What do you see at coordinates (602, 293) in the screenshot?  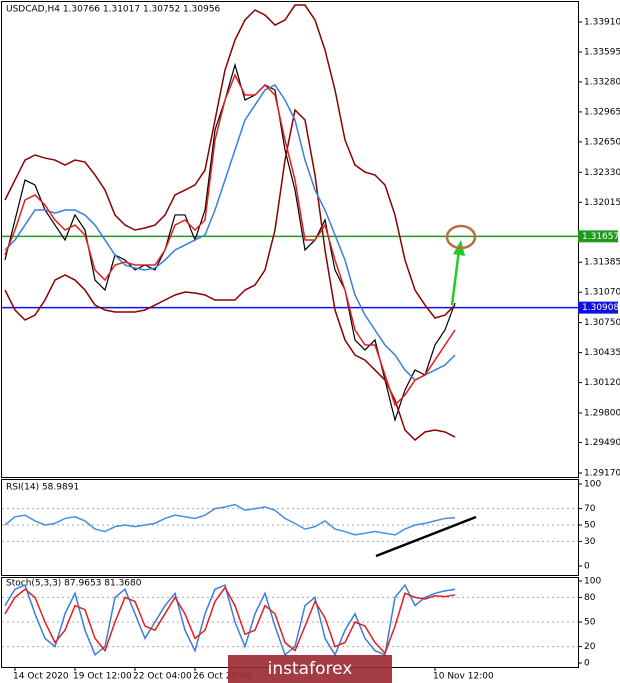 I see `y-tick-label: 1.31070` at bounding box center [602, 293].